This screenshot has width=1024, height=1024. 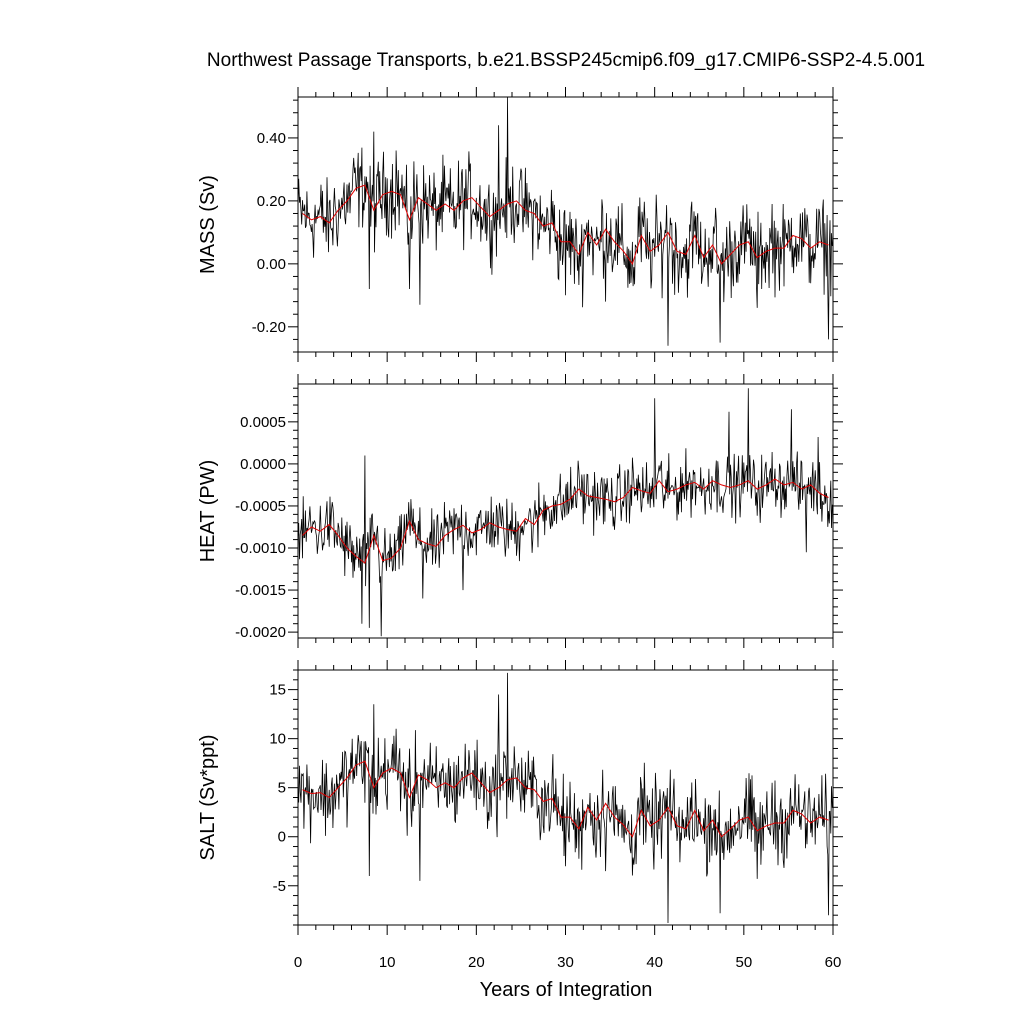 I want to click on y-tick-label: -0.0005, so click(x=260, y=506).